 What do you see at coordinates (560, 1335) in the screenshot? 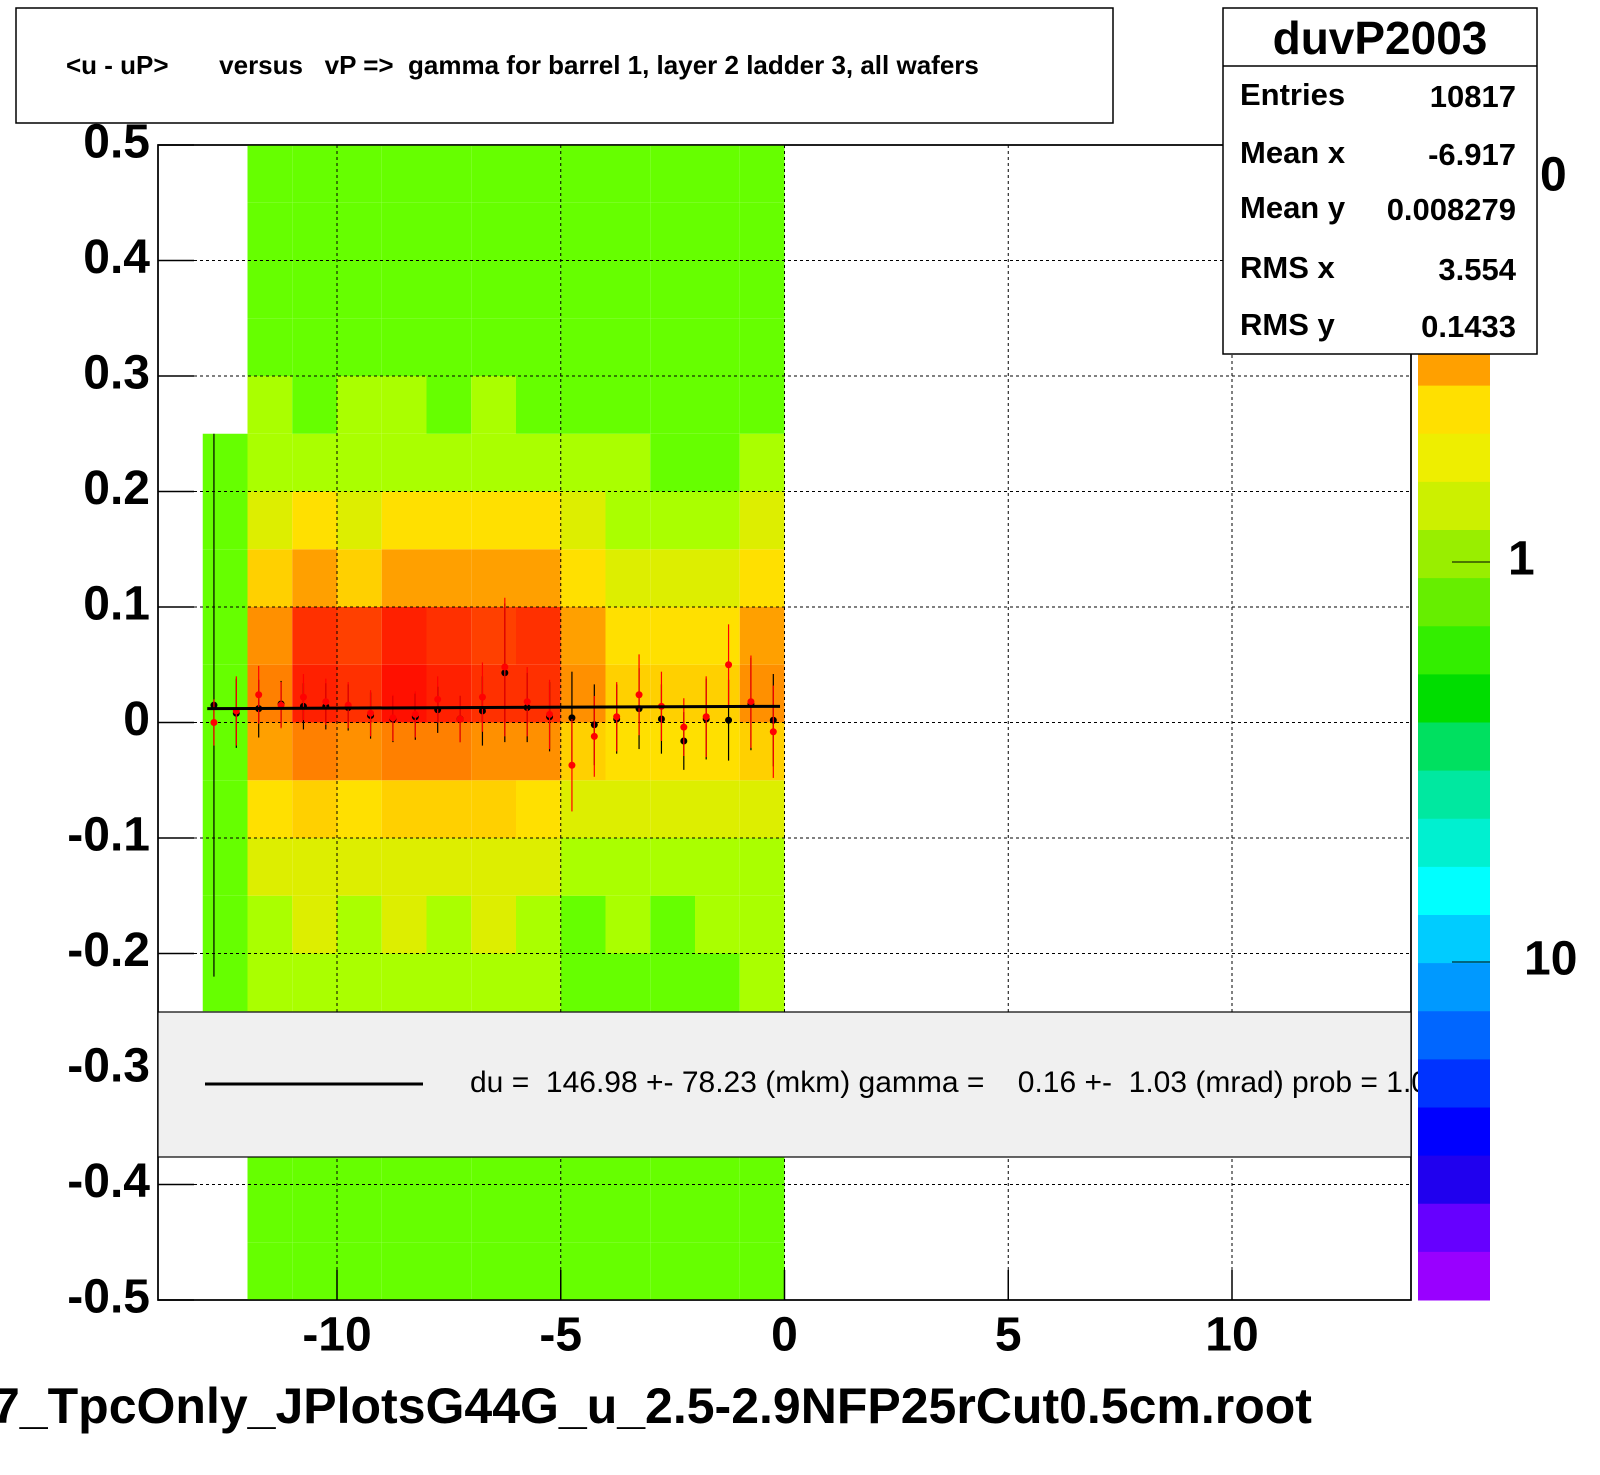
I see `x-tick-label: -5` at bounding box center [560, 1335].